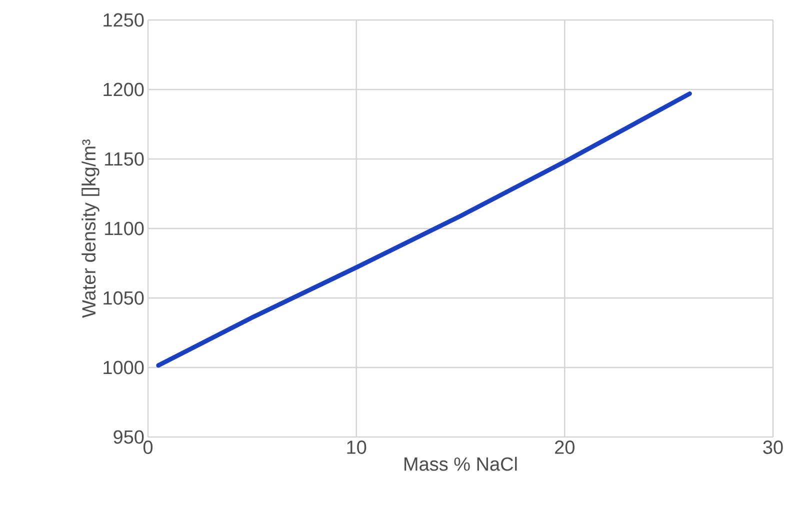  I want to click on y-tick-label: 1150, so click(124, 159).